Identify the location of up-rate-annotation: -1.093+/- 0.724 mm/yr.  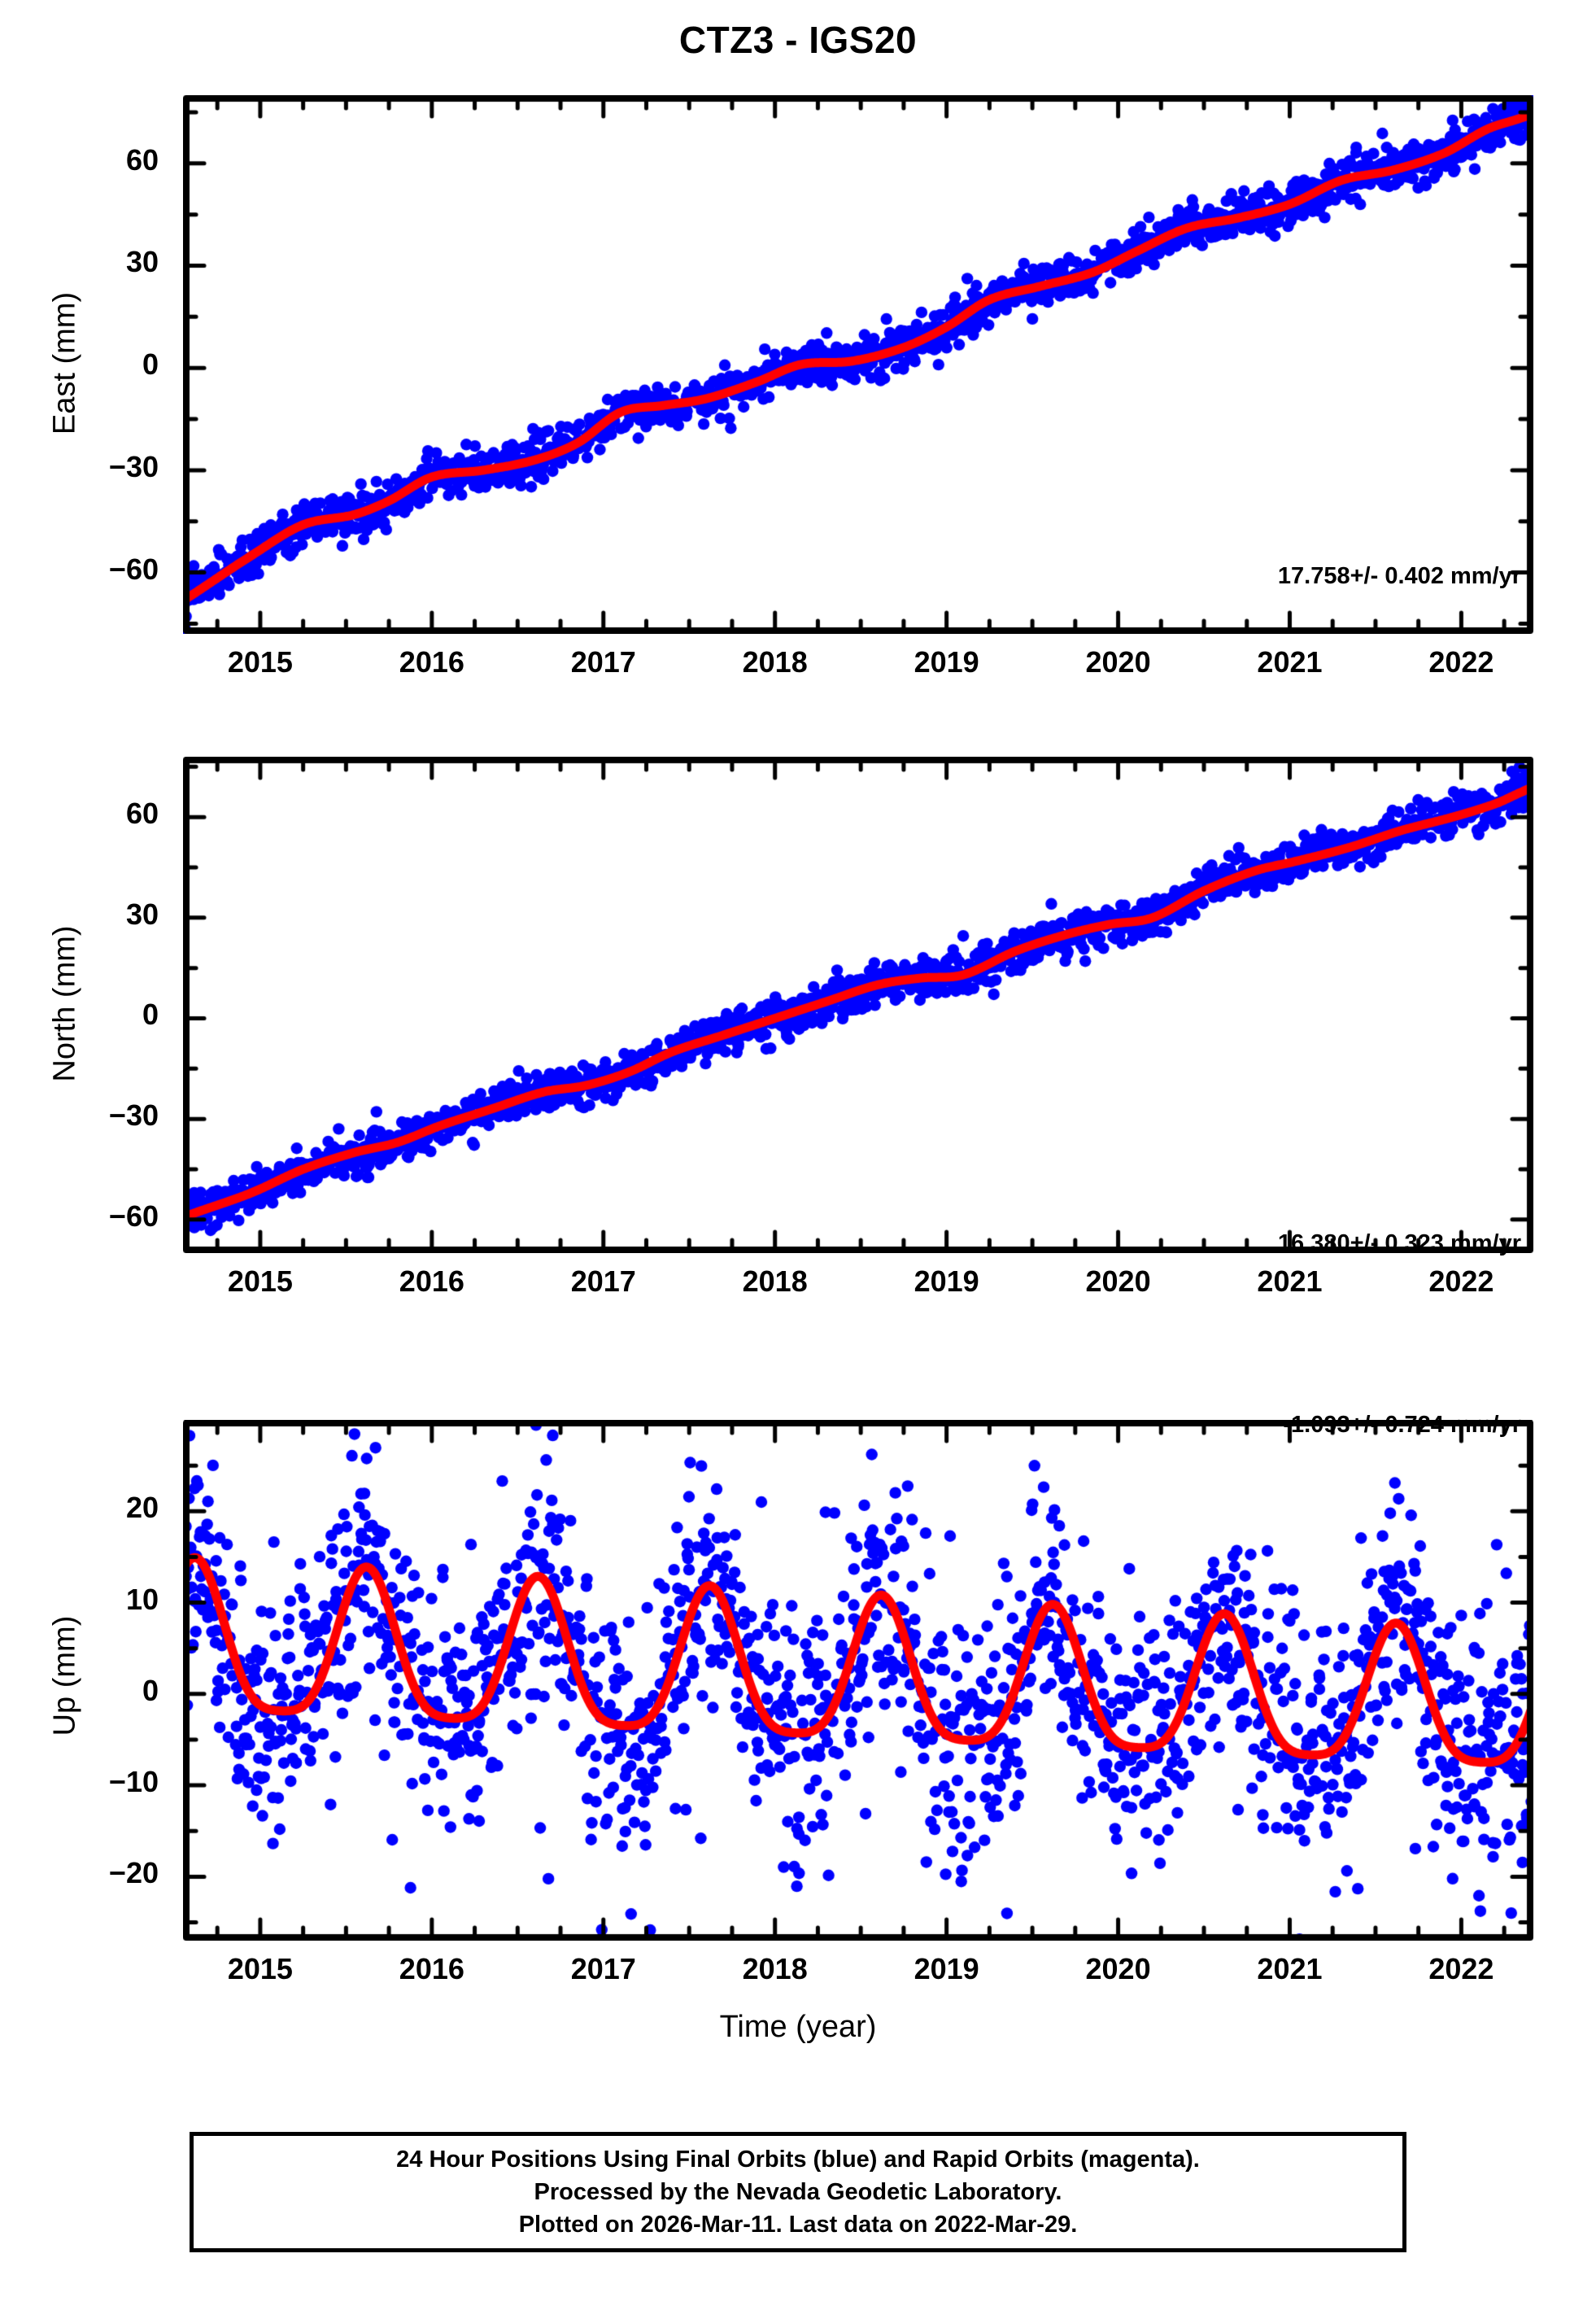
(1402, 1425).